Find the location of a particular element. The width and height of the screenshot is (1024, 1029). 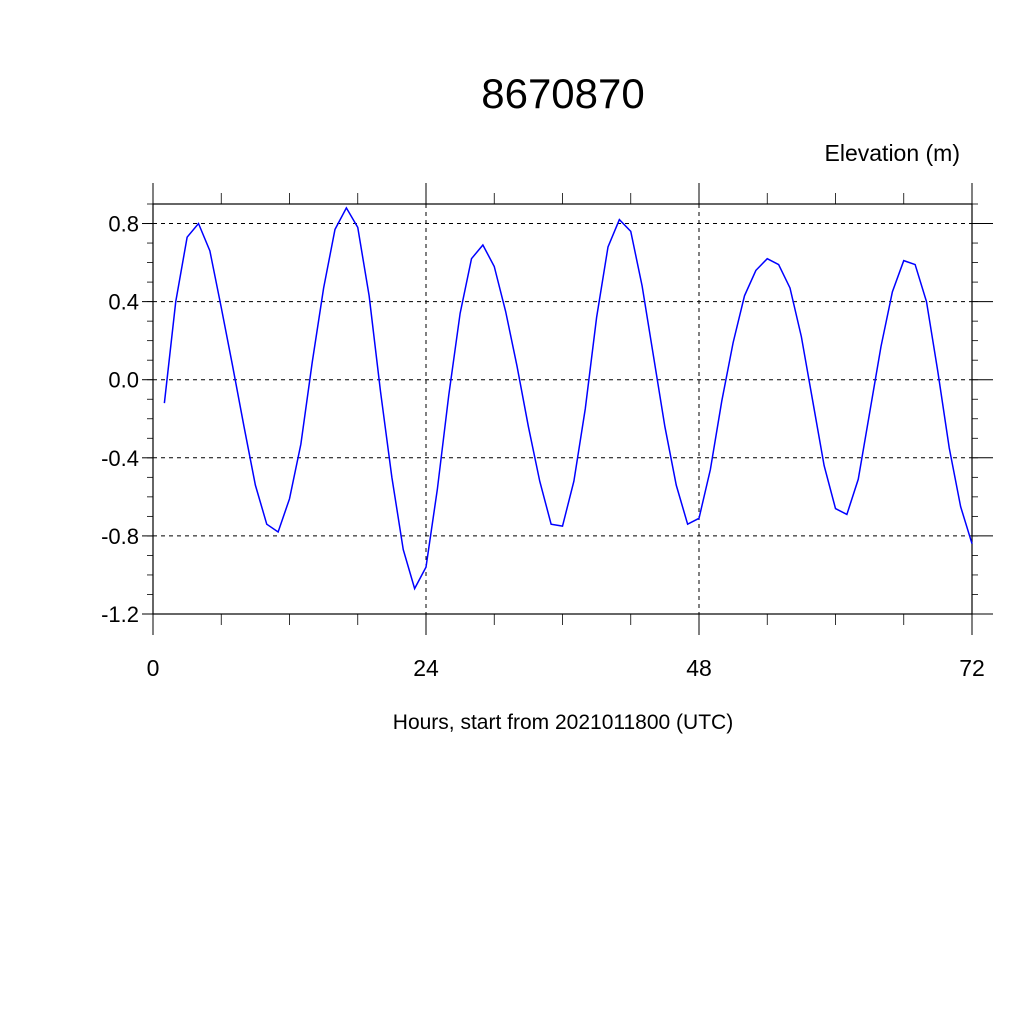

y-tick-label: 0.0 is located at coordinates (123, 380).